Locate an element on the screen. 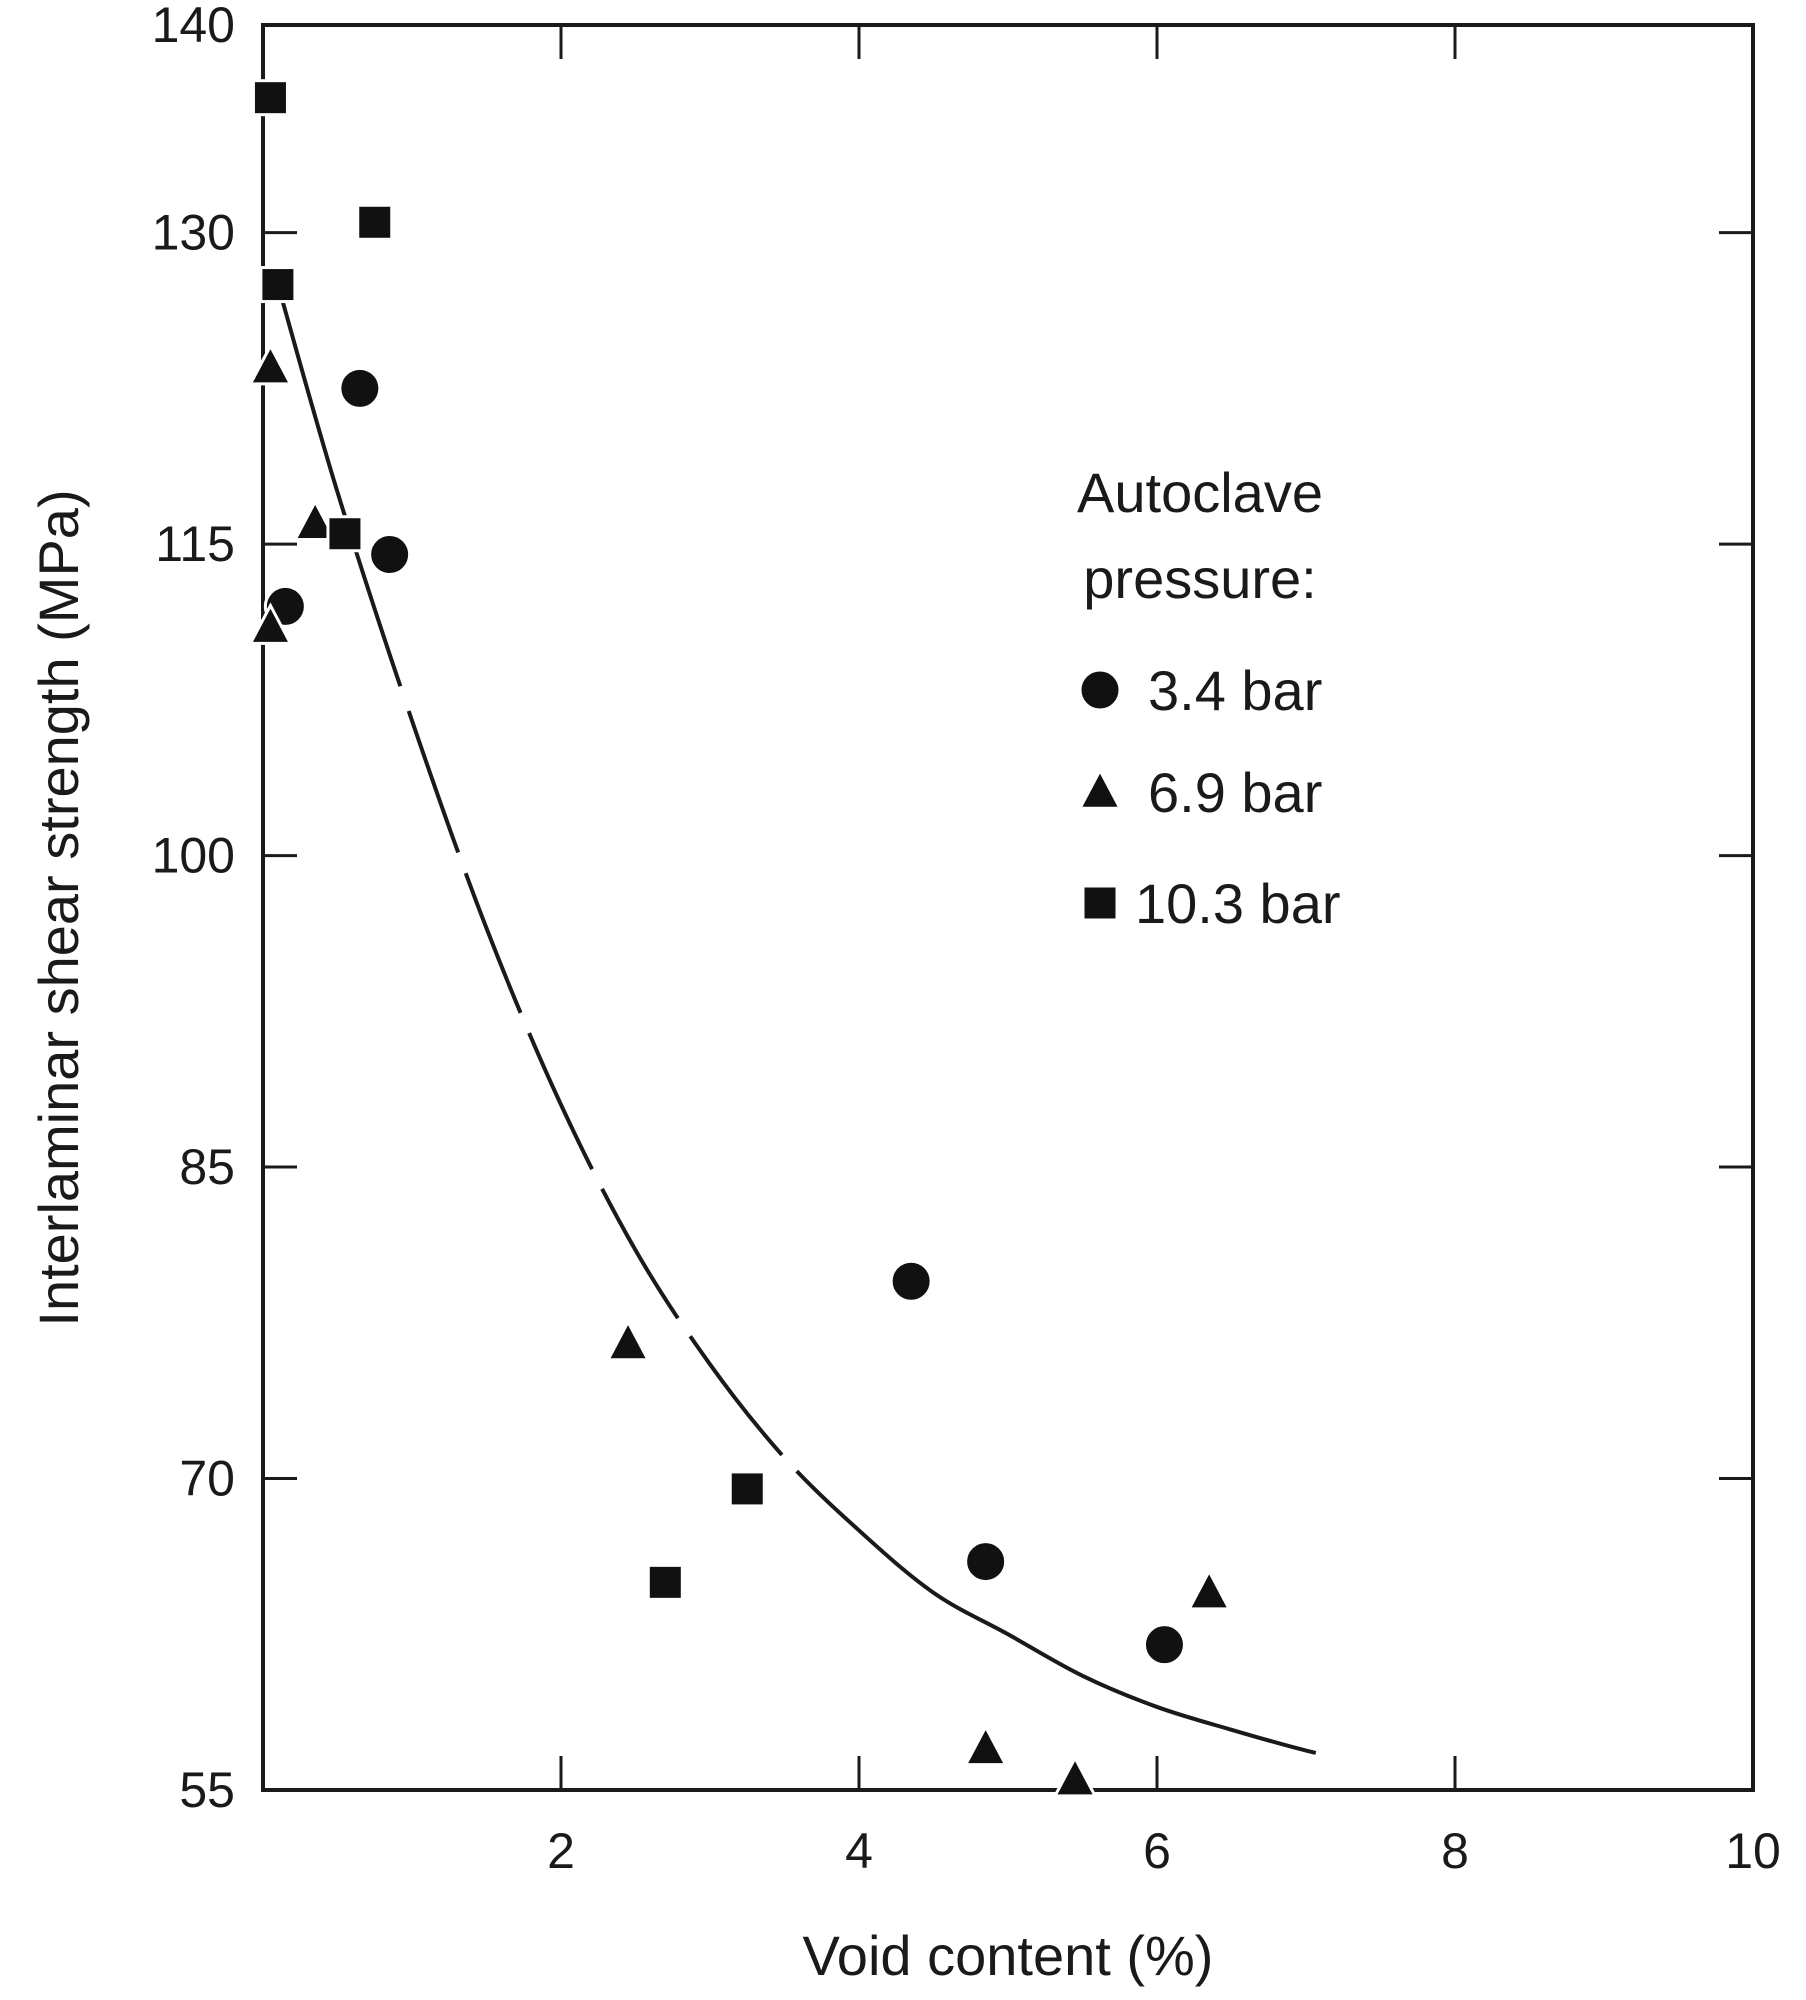  y-tick-label: 55 is located at coordinates (207, 1790).